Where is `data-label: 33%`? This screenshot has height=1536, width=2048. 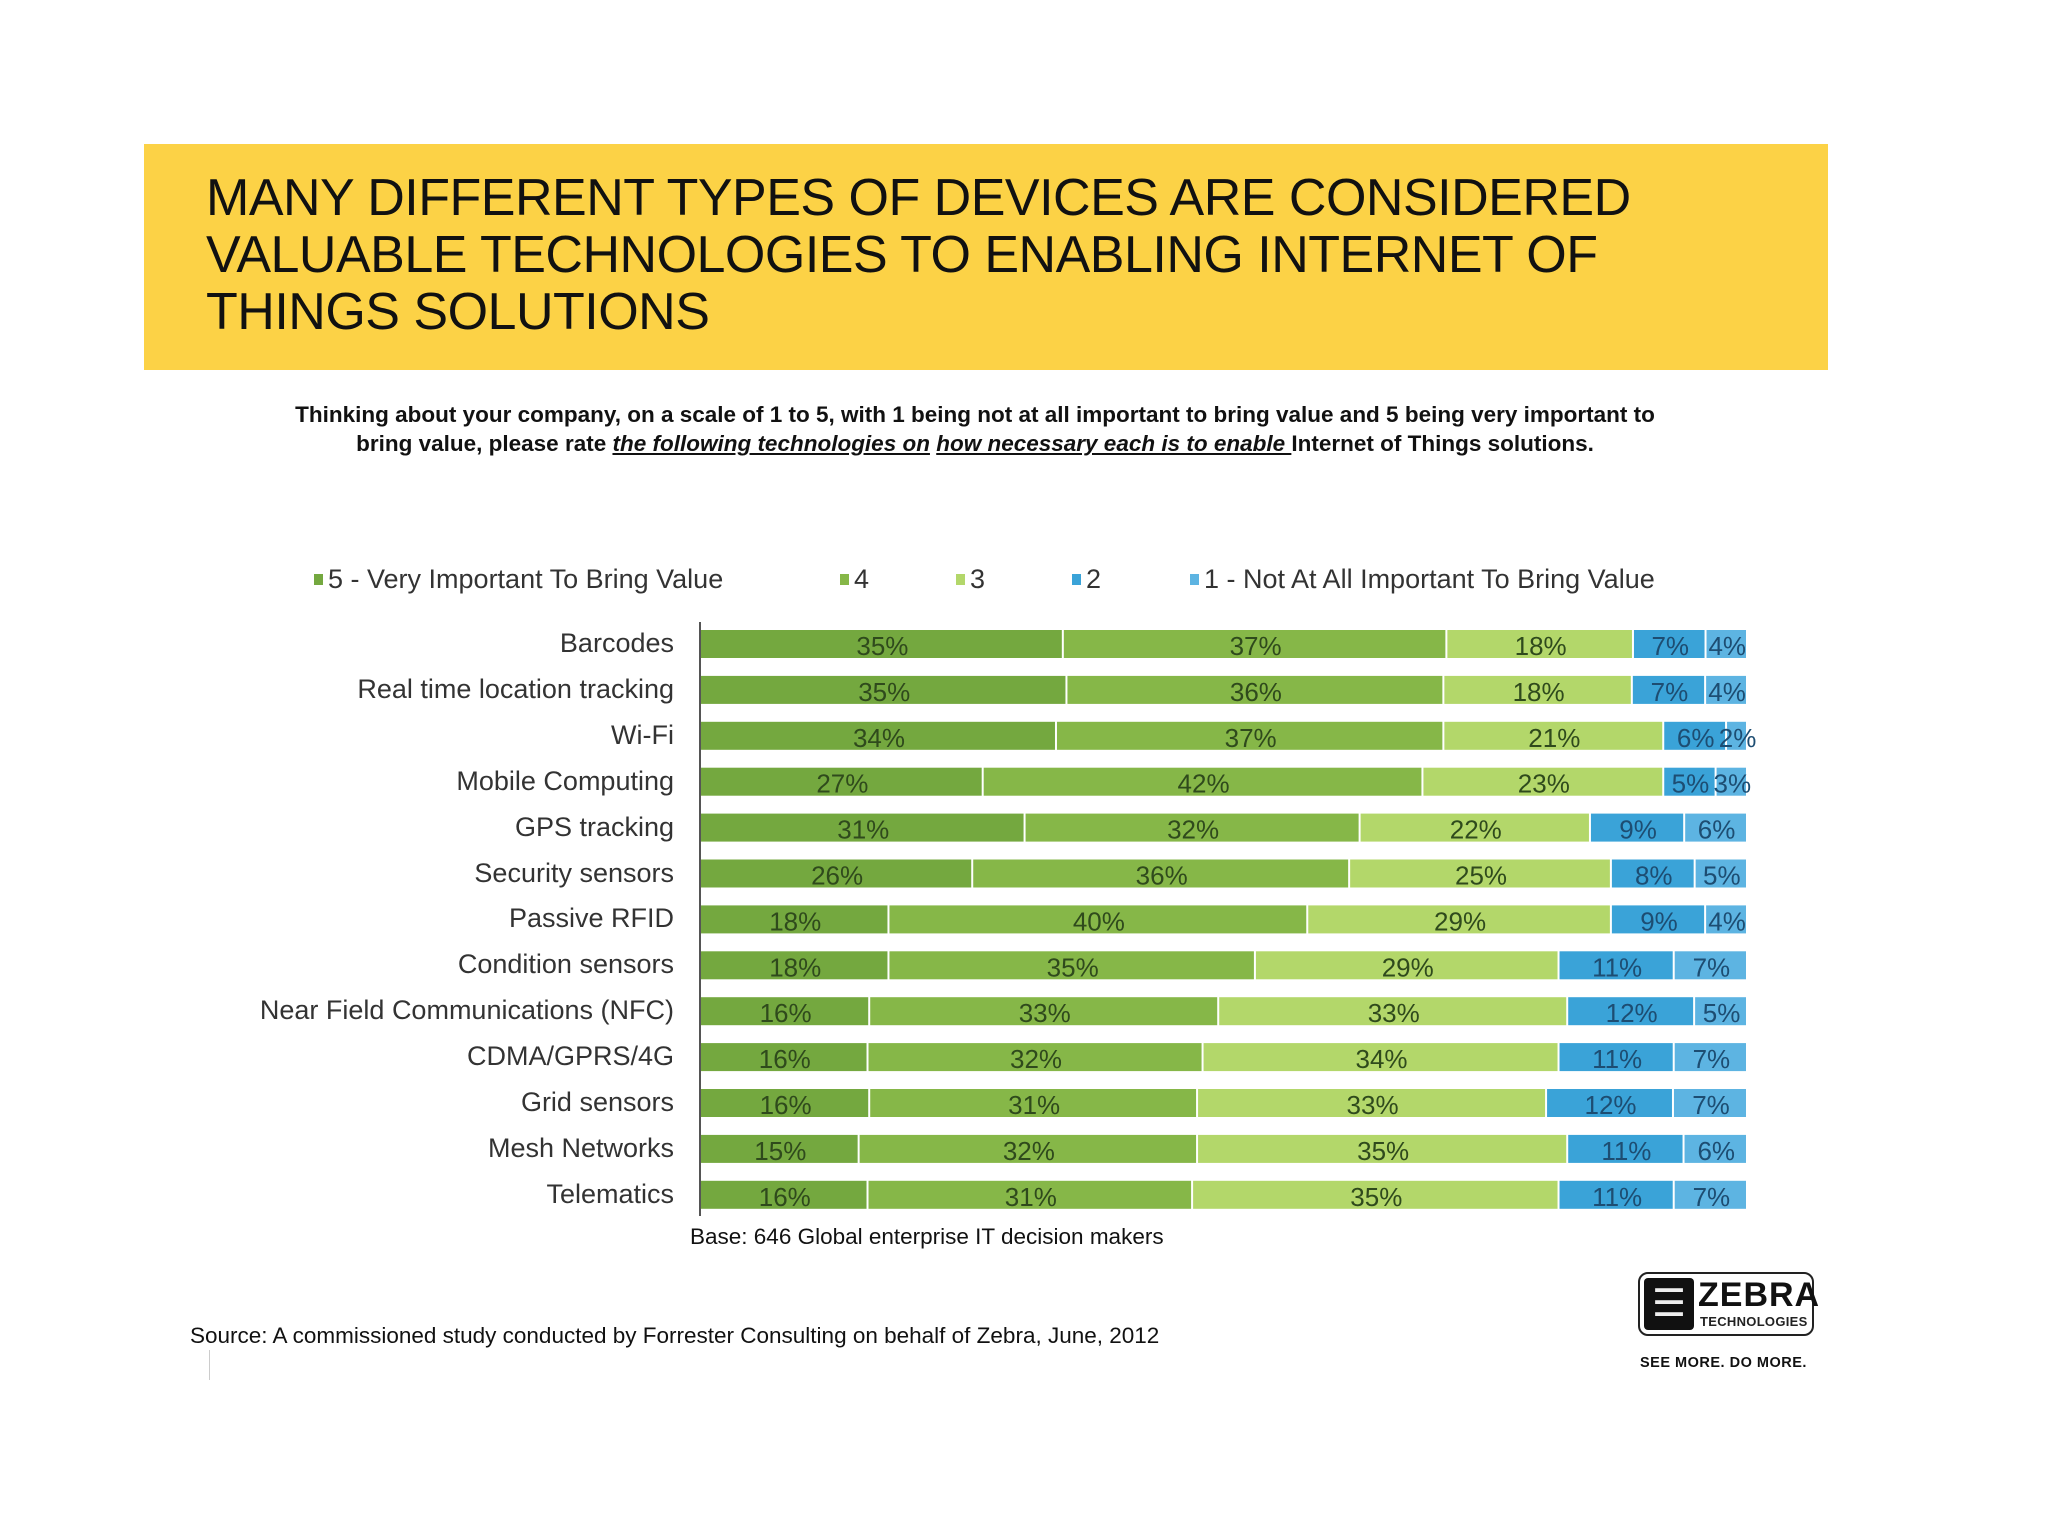
data-label: 33% is located at coordinates (1394, 1013).